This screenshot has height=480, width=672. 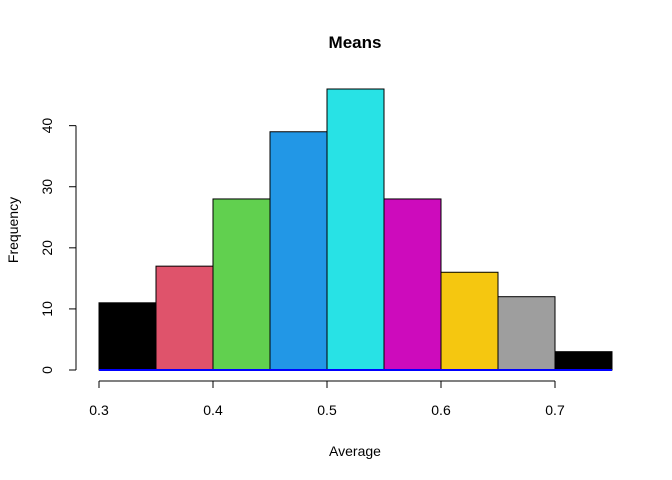 I want to click on y-tick-label: 0, so click(x=47, y=370).